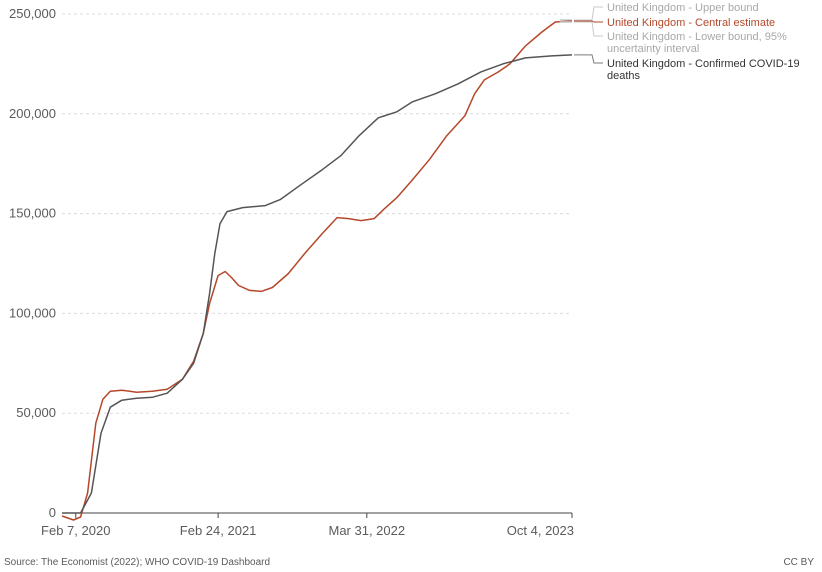  What do you see at coordinates (32, 263) in the screenshot?
I see `y-axis: 0 50,000 100,000 150,000 200,000 250,000` at bounding box center [32, 263].